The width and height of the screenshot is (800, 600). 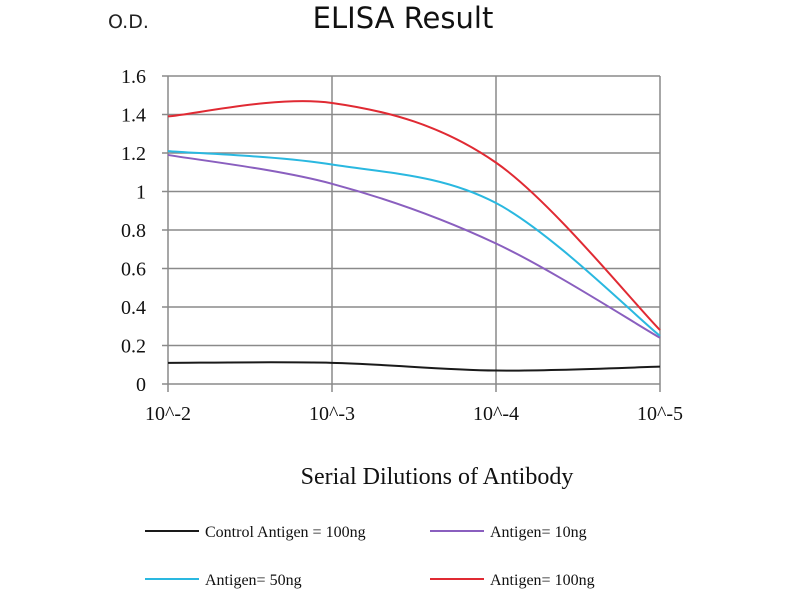 I want to click on y-tick-label: 1, so click(x=141, y=193).